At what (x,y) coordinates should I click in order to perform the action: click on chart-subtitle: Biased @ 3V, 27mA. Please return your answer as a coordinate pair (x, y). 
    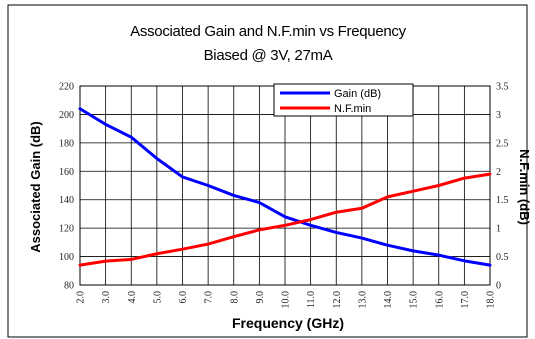
    Looking at the image, I should click on (268, 55).